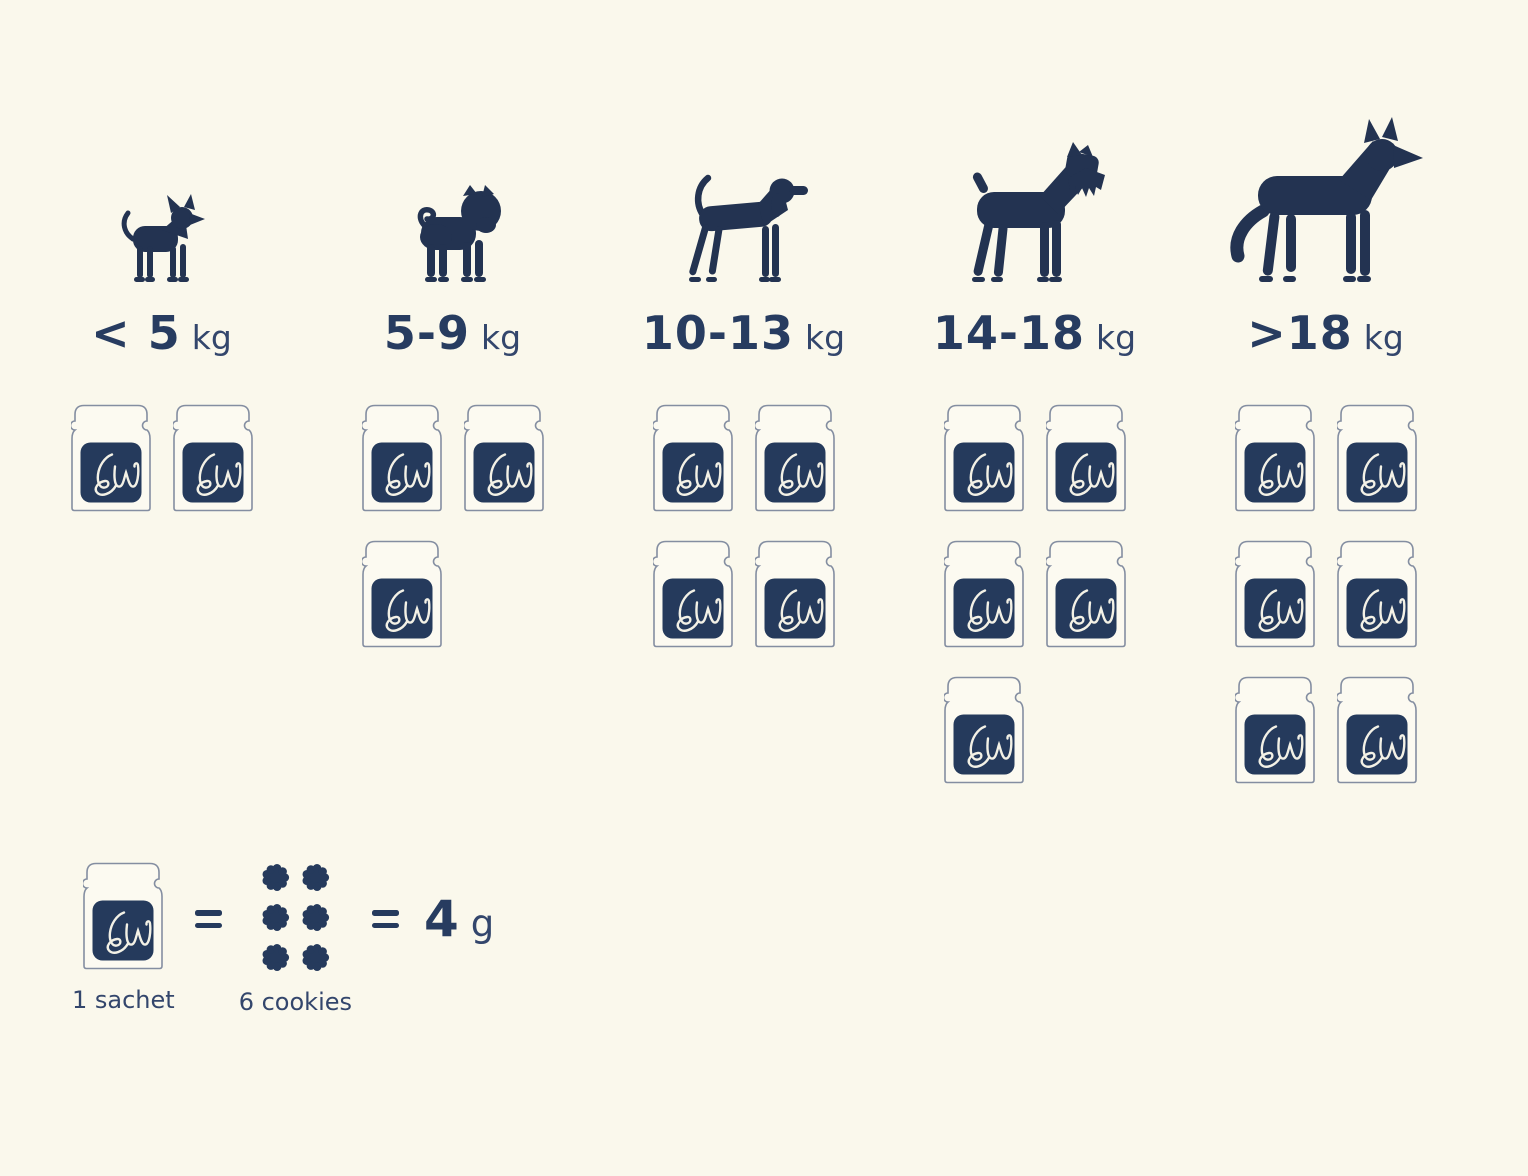  I want to click on weight-label: < 5 kg, so click(161, 333).